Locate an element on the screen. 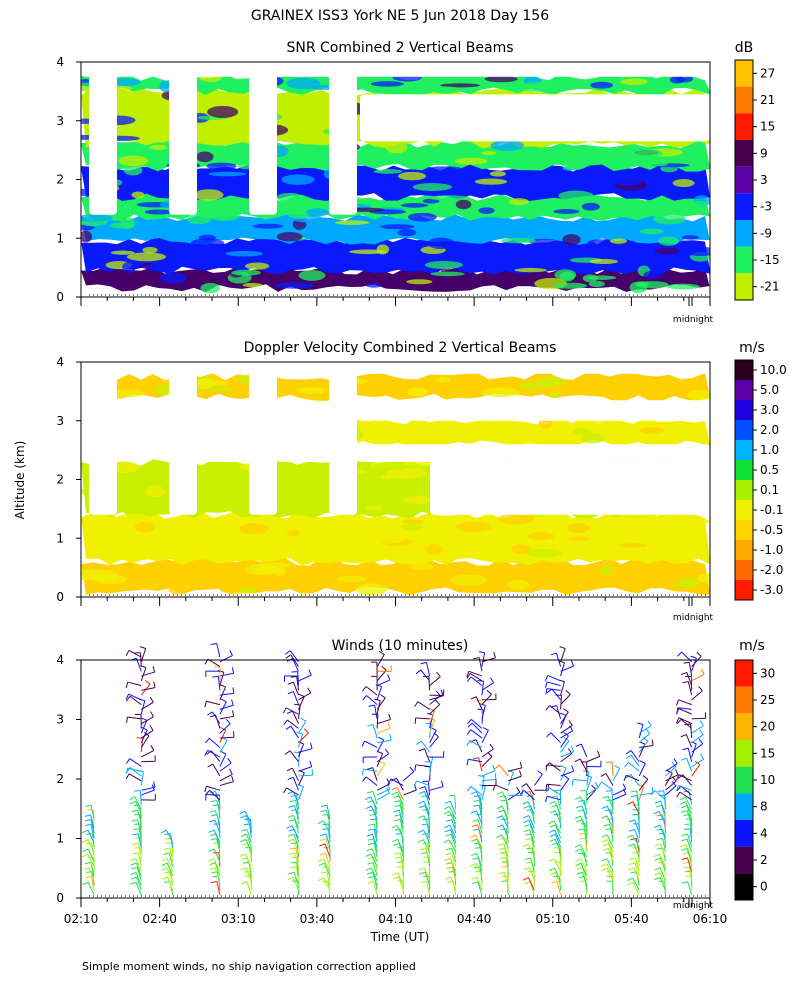 The height and width of the screenshot is (1000, 800). colorbar-label: 10 is located at coordinates (767, 780).